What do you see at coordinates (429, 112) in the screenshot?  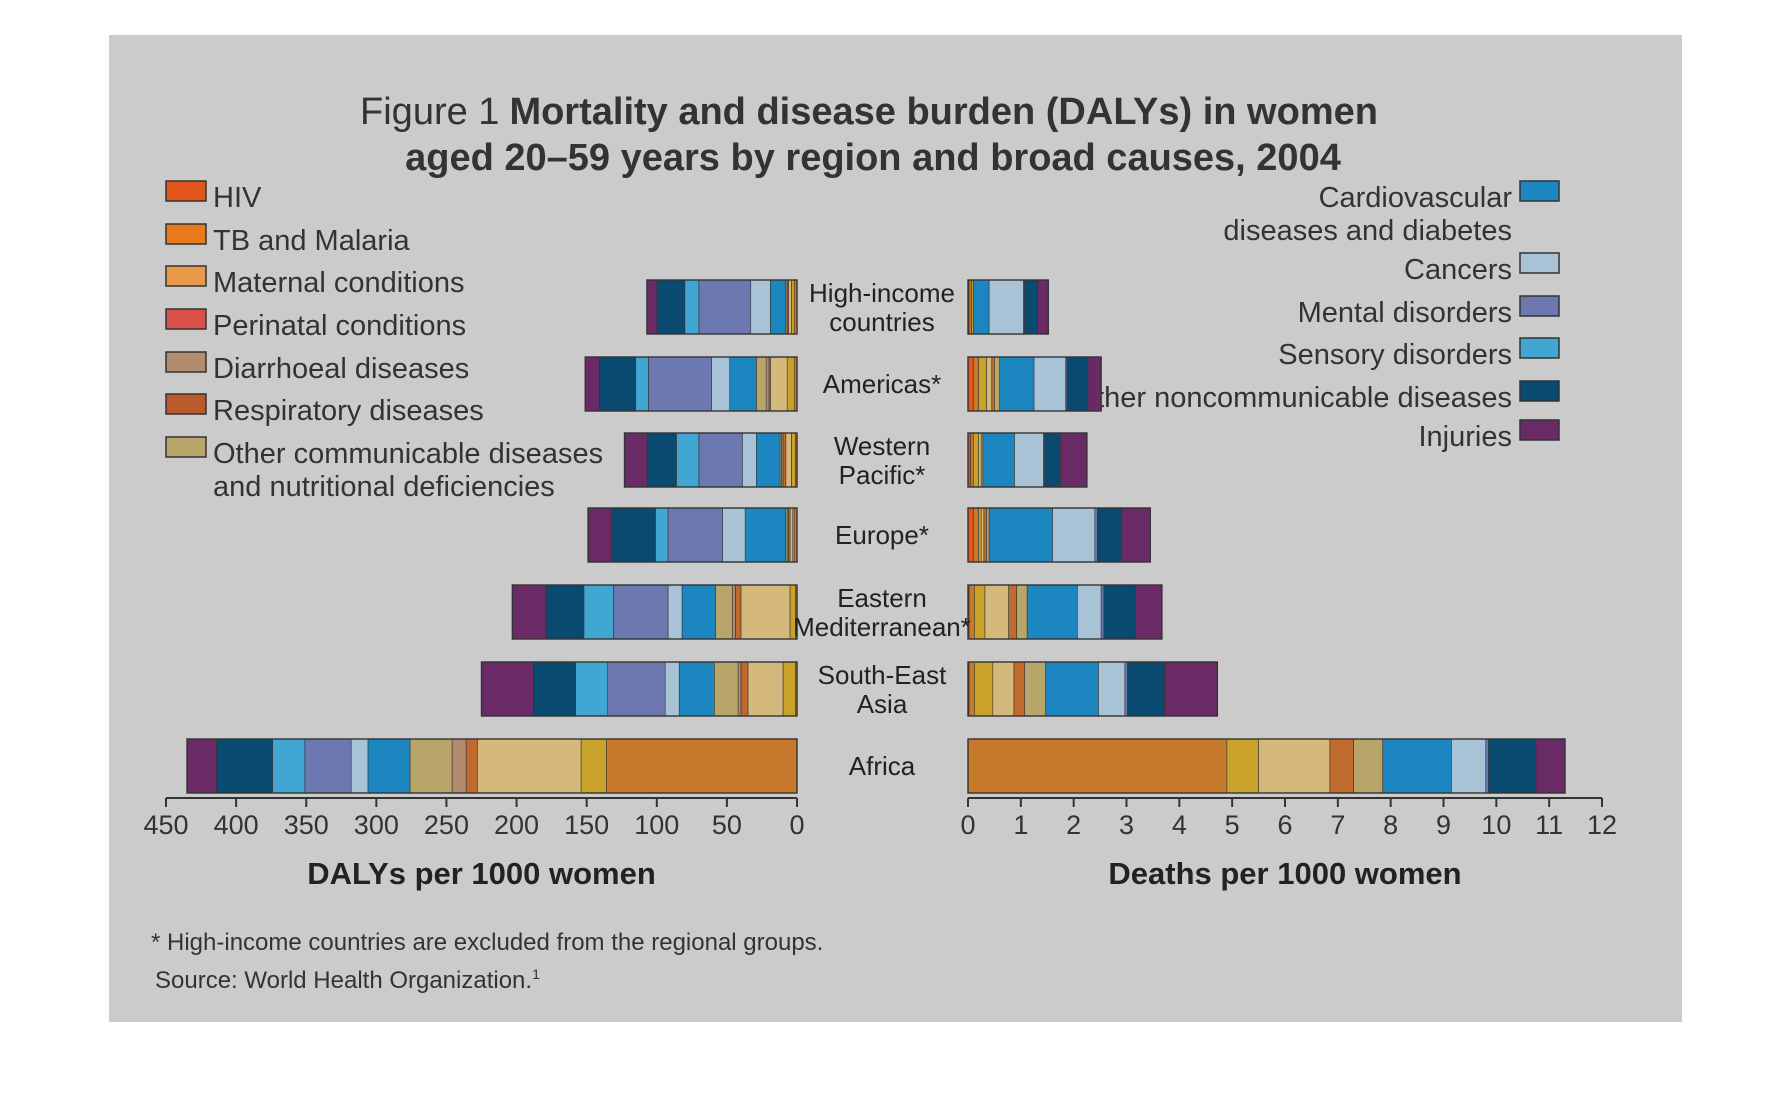 I see `title-prefix: Figure 1` at bounding box center [429, 112].